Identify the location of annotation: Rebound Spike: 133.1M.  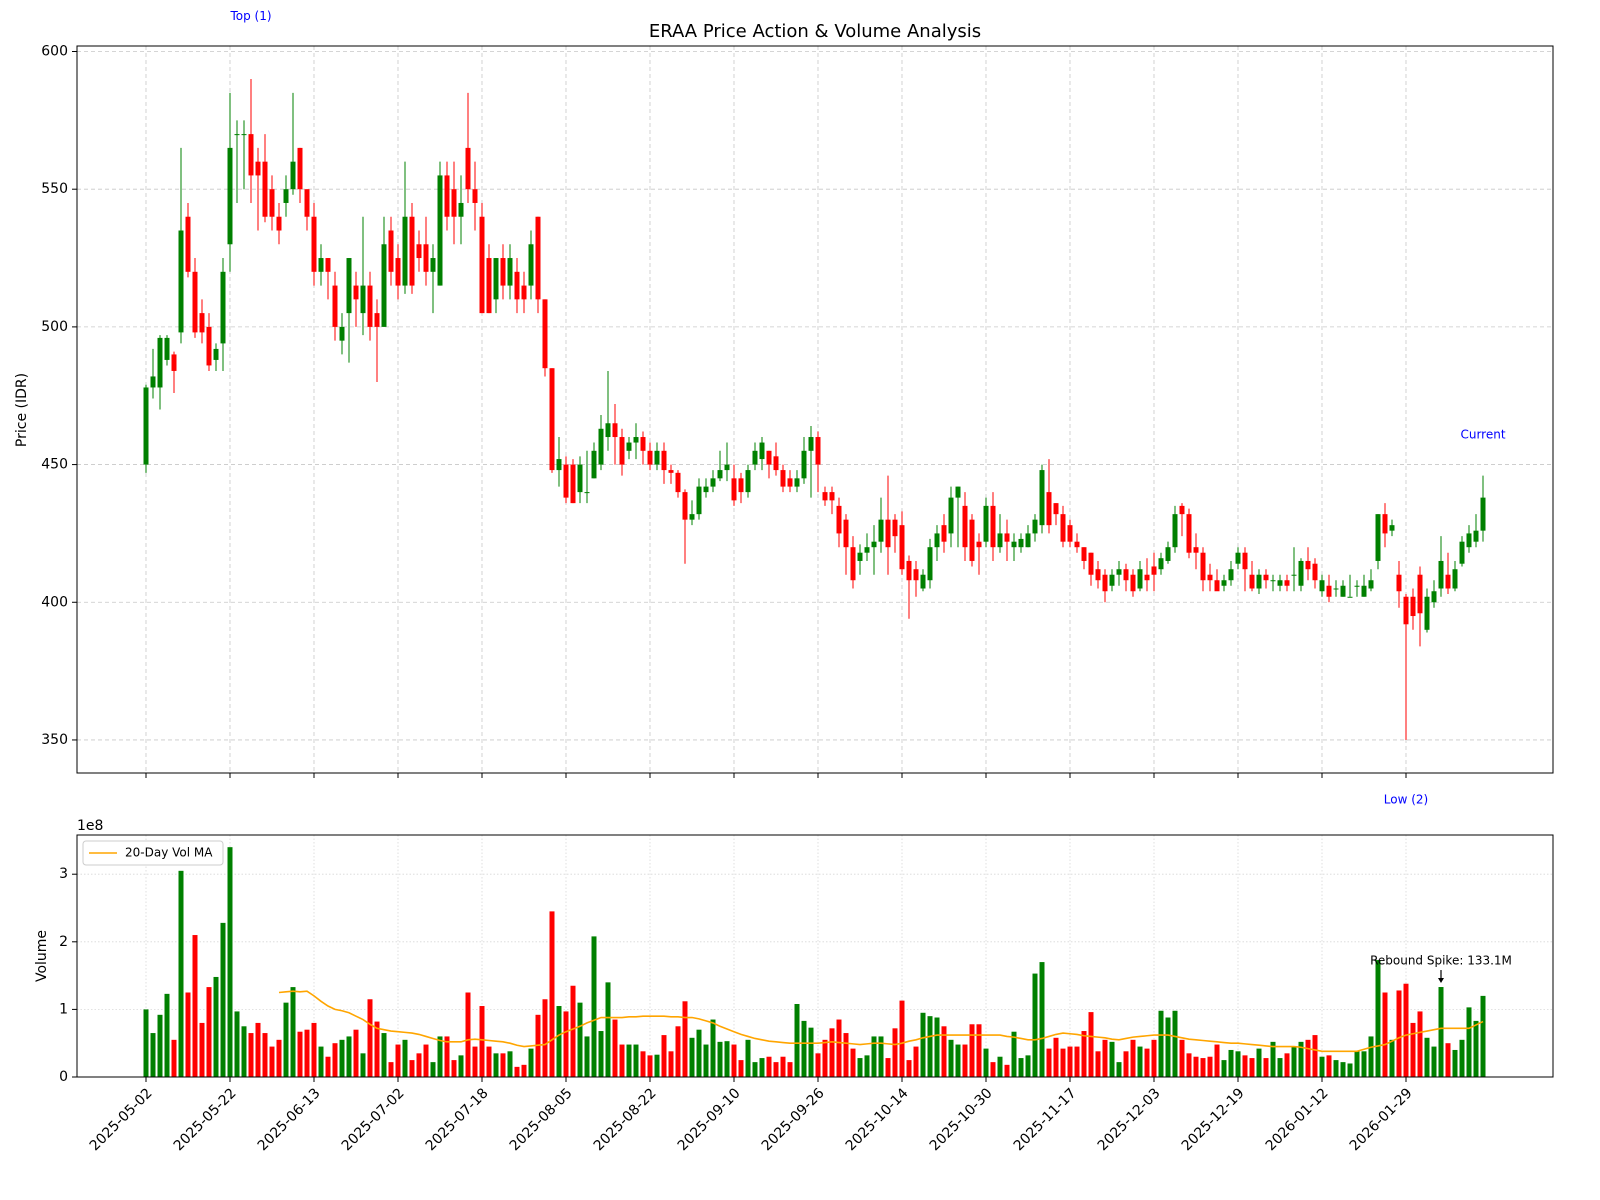
(1441, 961).